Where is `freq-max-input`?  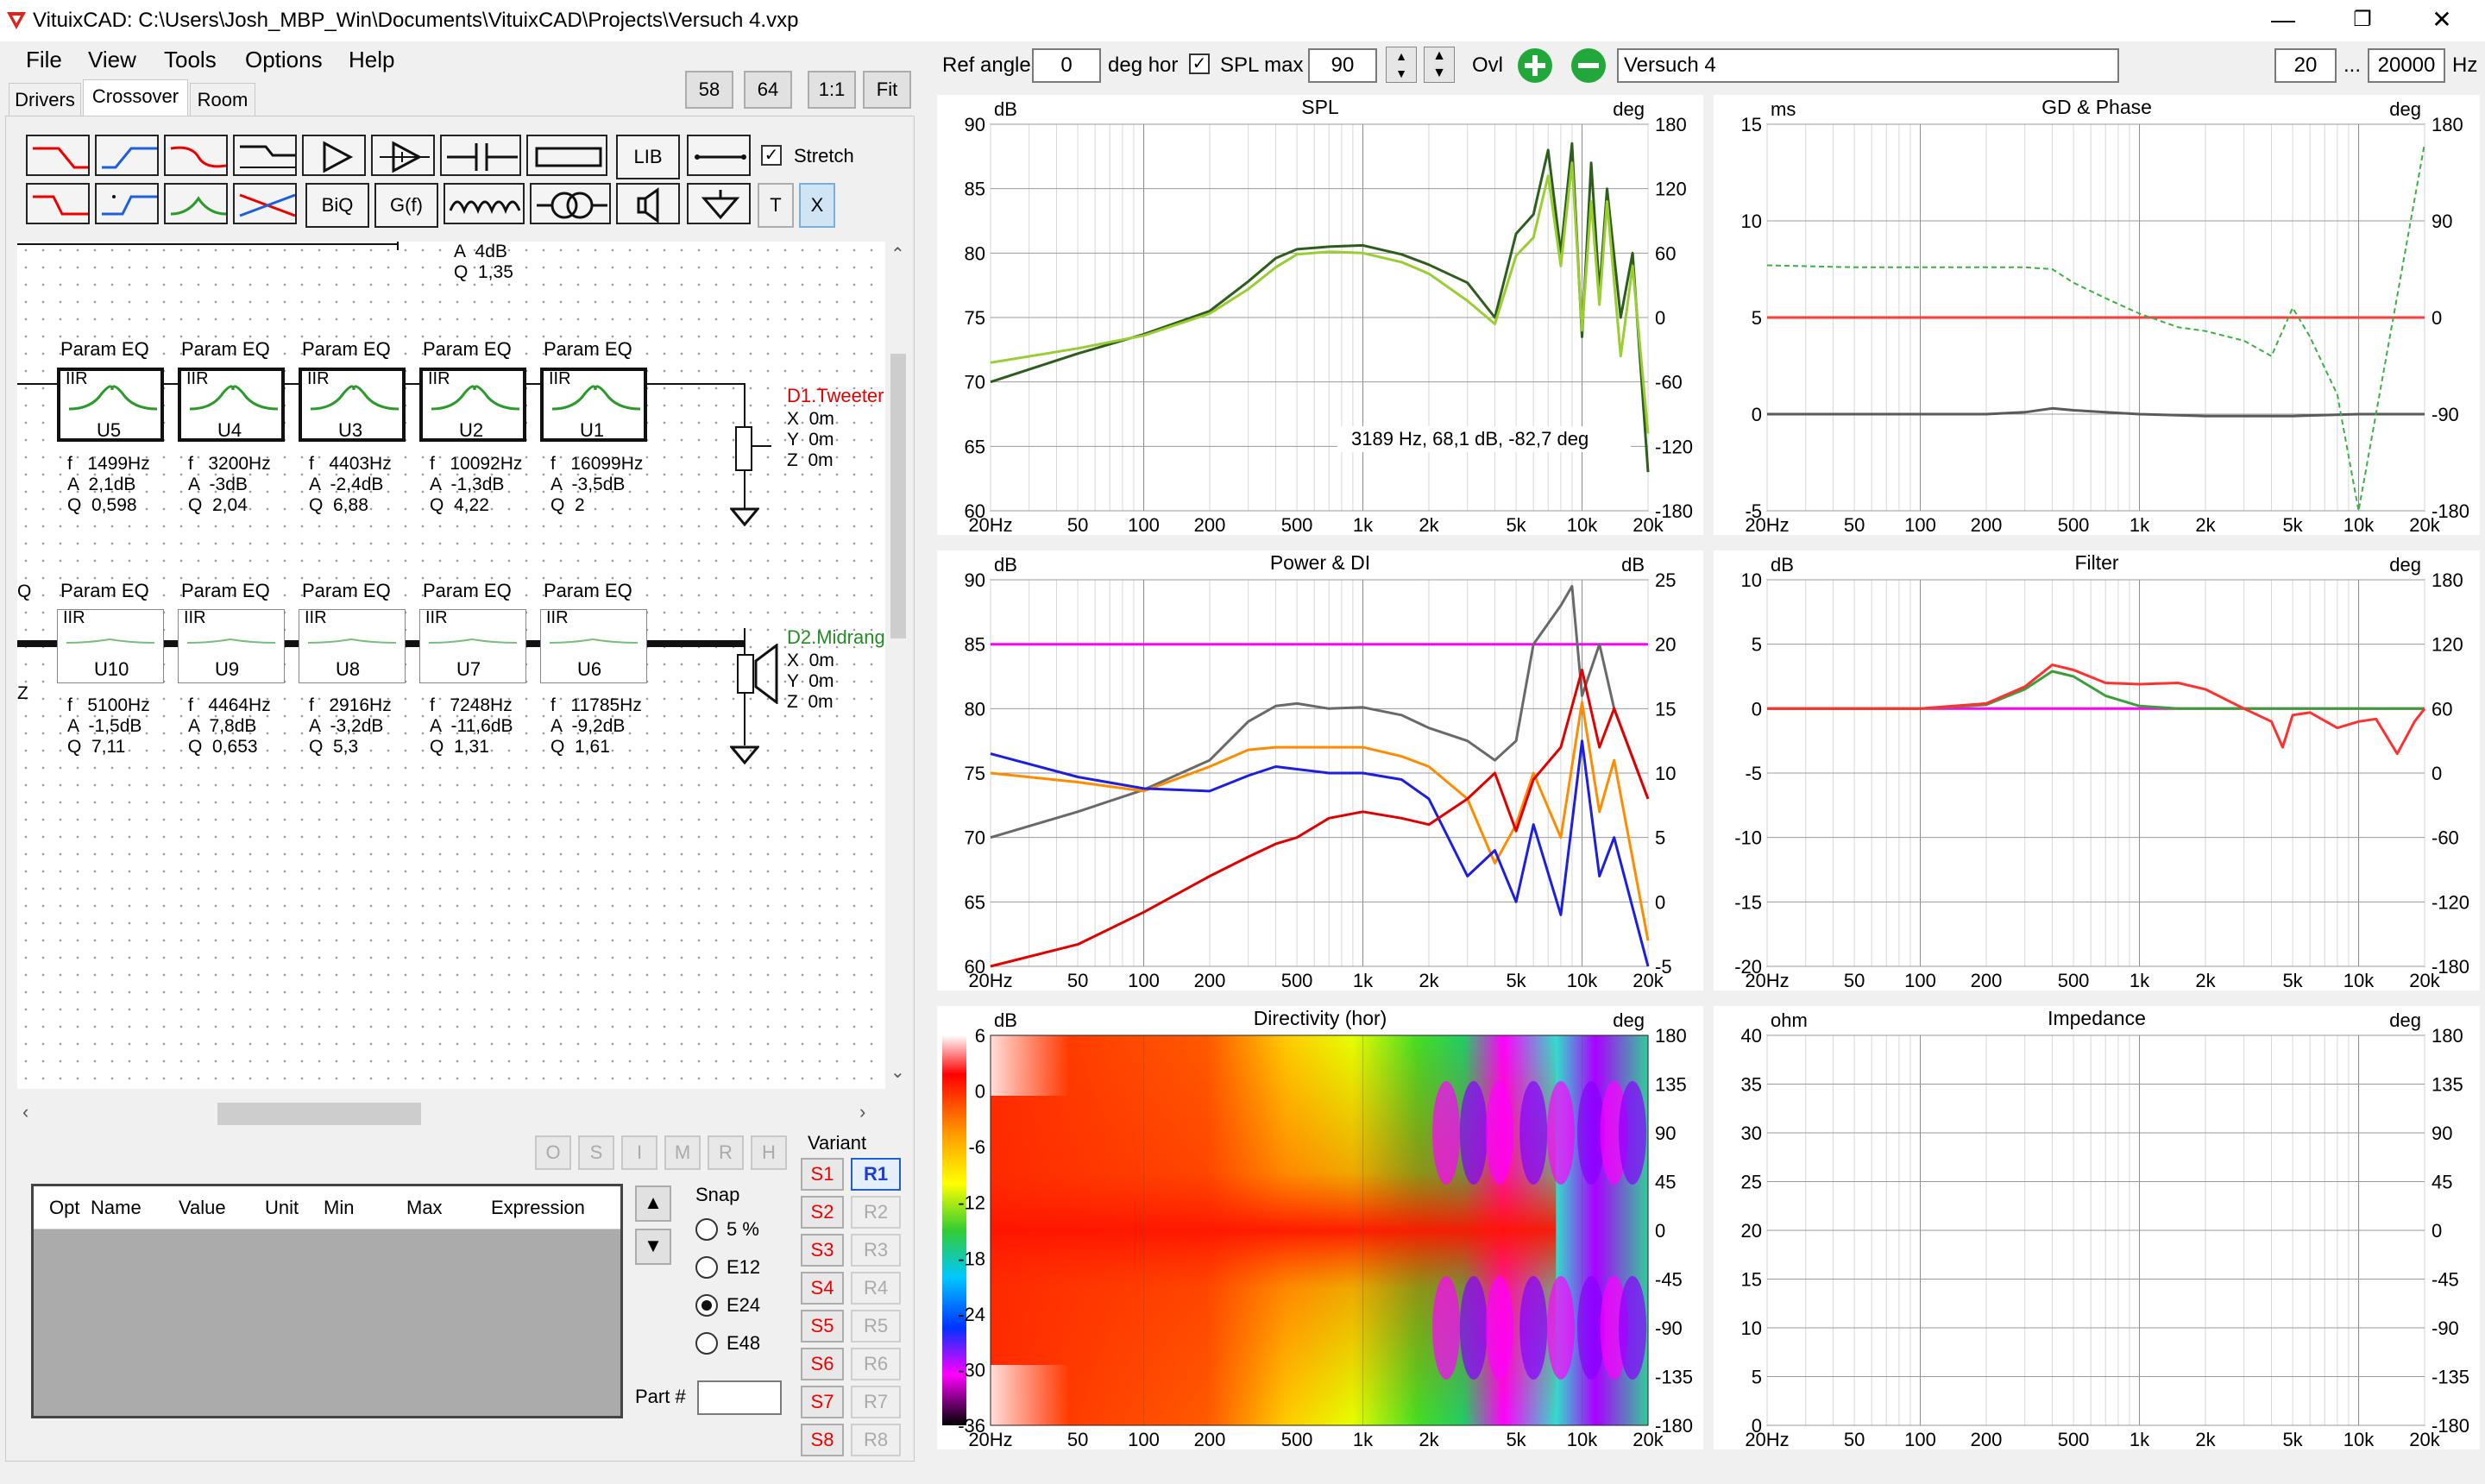
freq-max-input is located at coordinates (2406, 65).